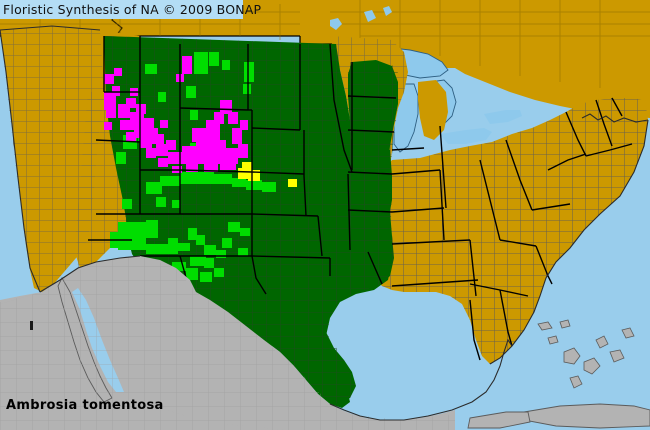 This screenshot has width=650, height=430. I want to click on title-banner: Floristic Synthesis of NA © 2009 BONAP, so click(130, 9).